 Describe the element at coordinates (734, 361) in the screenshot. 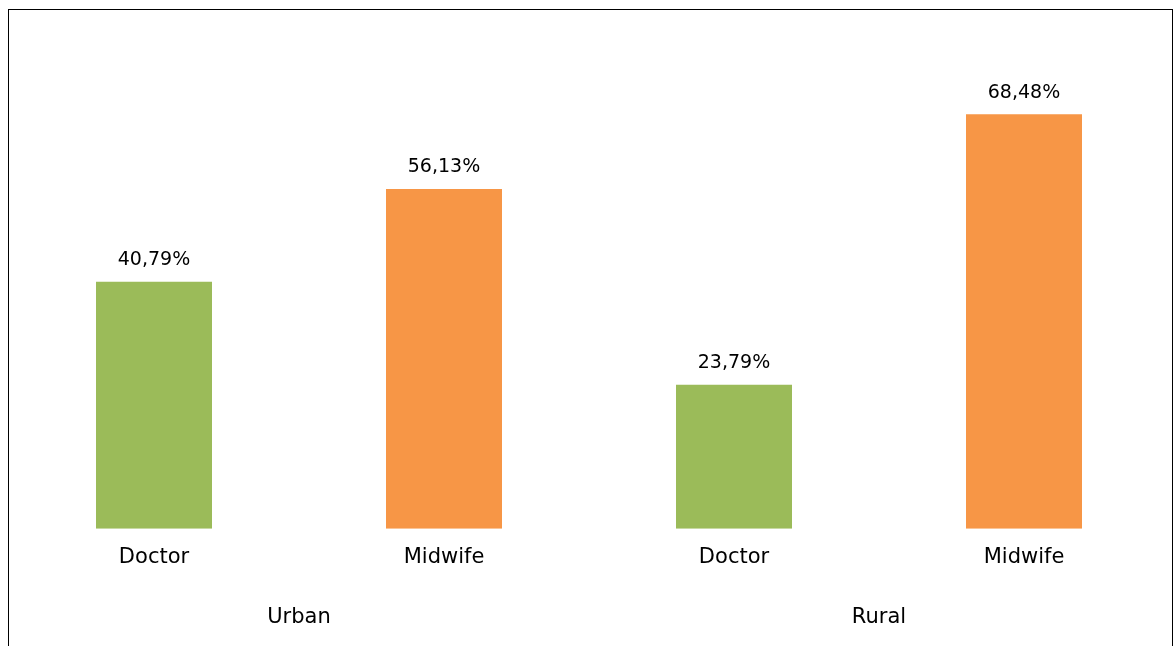

I see `data-label: 23,79%` at that location.